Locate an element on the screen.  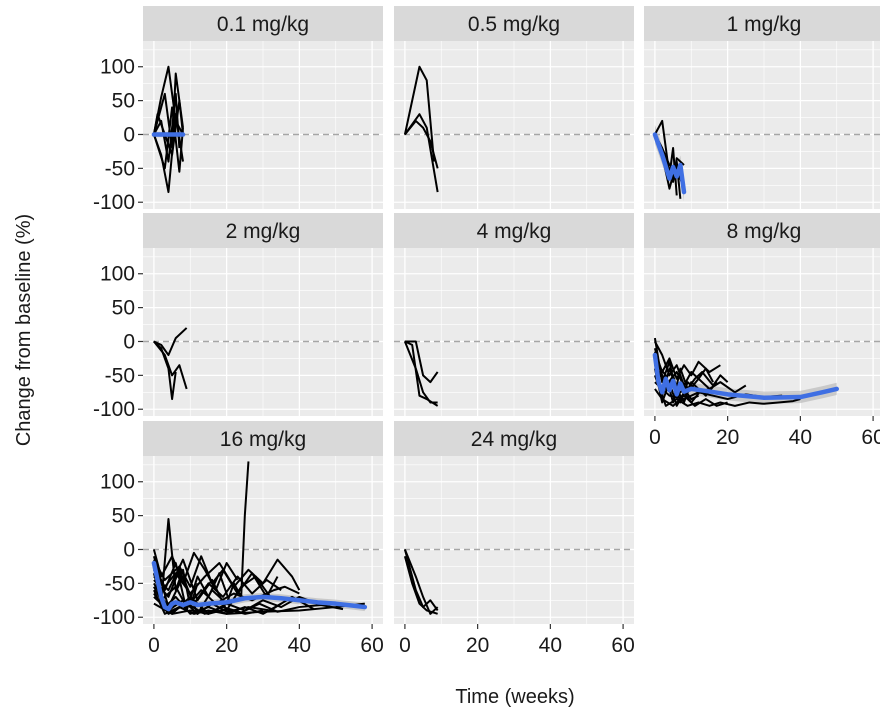
facet-label: 8 mg/kg is located at coordinates (764, 231).